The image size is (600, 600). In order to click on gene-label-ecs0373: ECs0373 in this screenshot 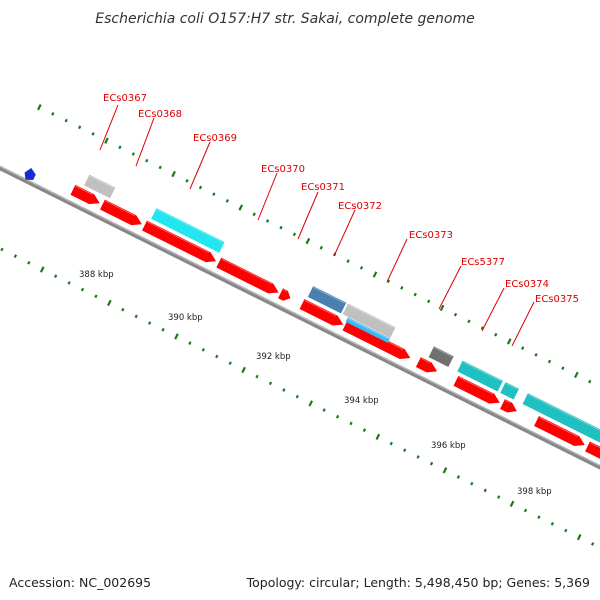, I will do `click(431, 235)`.